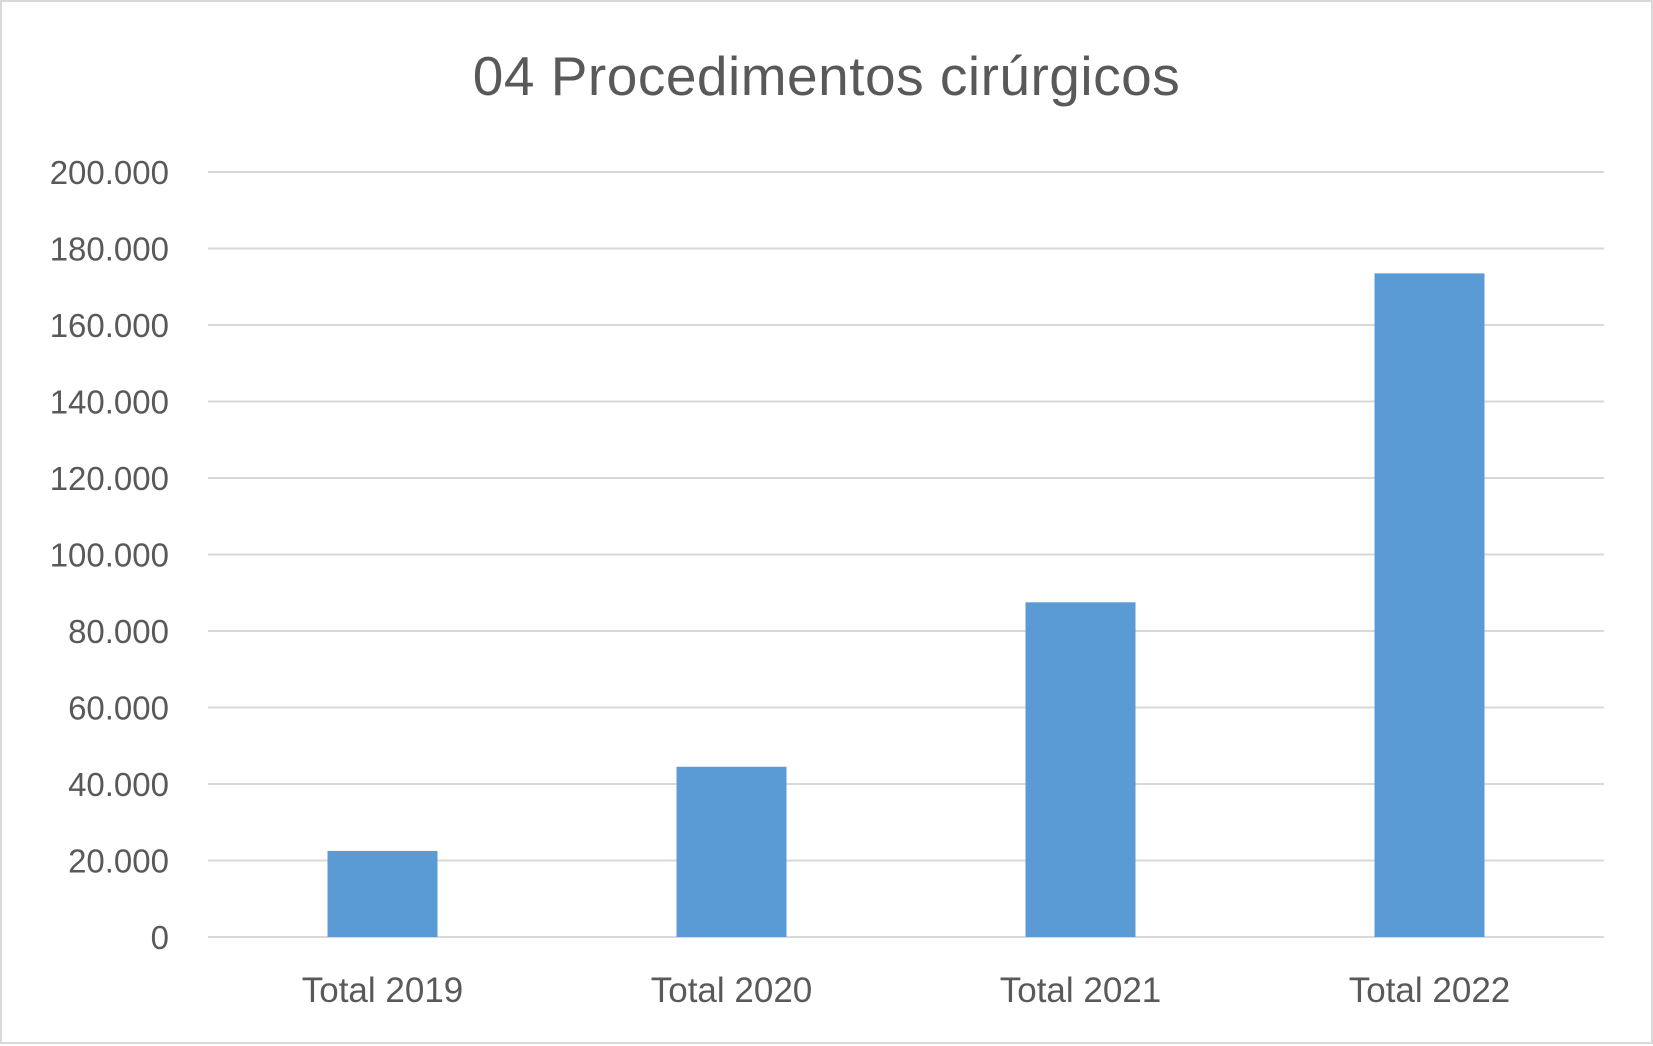 The width and height of the screenshot is (1653, 1046). Describe the element at coordinates (109, 325) in the screenshot. I see `y-tick-label: 160.000` at that location.